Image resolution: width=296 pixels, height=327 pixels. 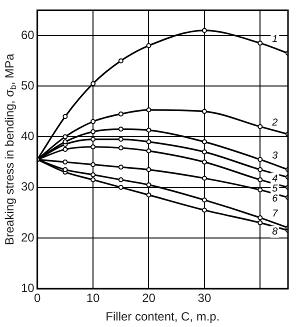 What do you see at coordinates (27, 136) in the screenshot?
I see `y-tick-label: 40` at bounding box center [27, 136].